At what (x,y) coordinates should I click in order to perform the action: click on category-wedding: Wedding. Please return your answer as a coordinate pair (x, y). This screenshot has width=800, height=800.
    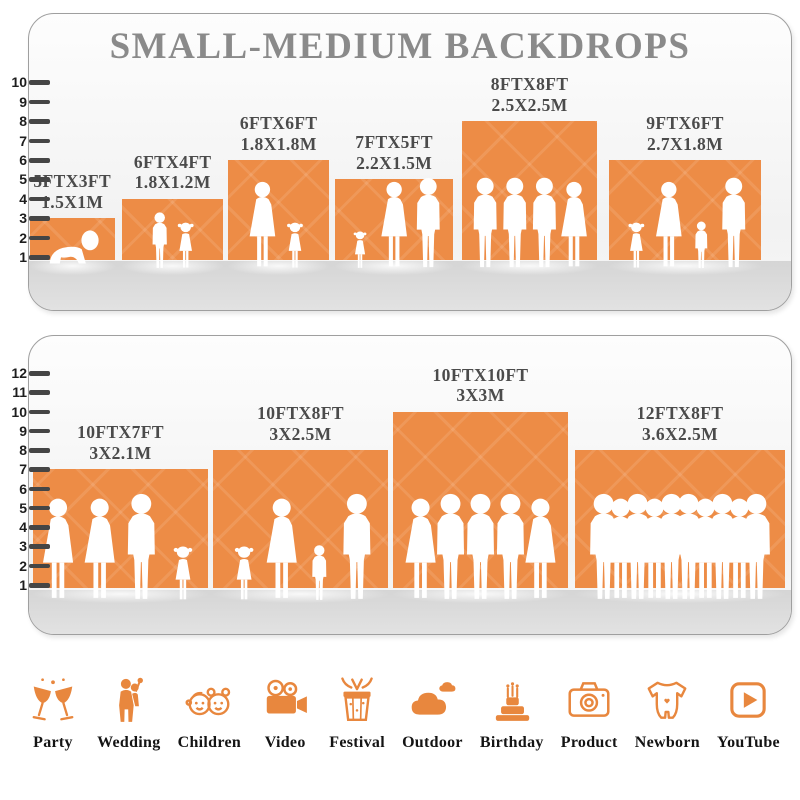
    Looking at the image, I should click on (128, 706).